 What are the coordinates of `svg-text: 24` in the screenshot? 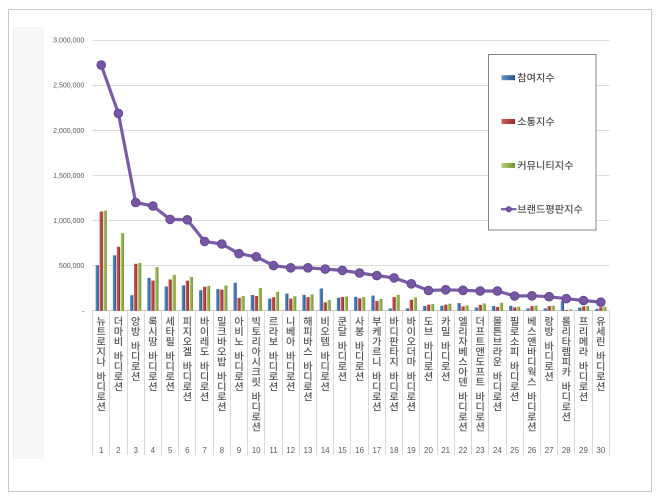 It's located at (497, 450).